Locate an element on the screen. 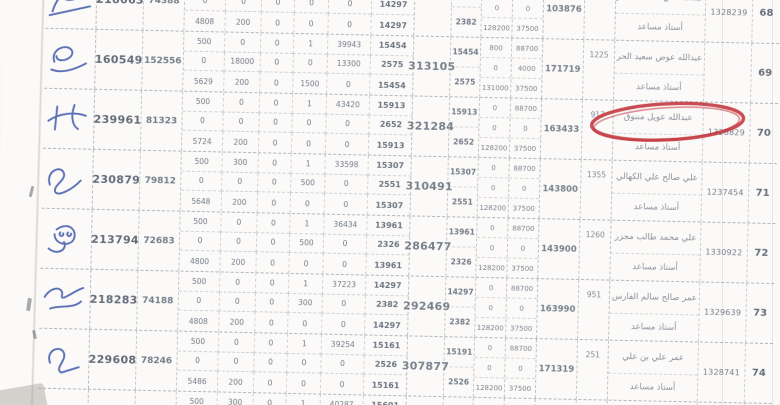  gross-total: 313105 is located at coordinates (431, 66).